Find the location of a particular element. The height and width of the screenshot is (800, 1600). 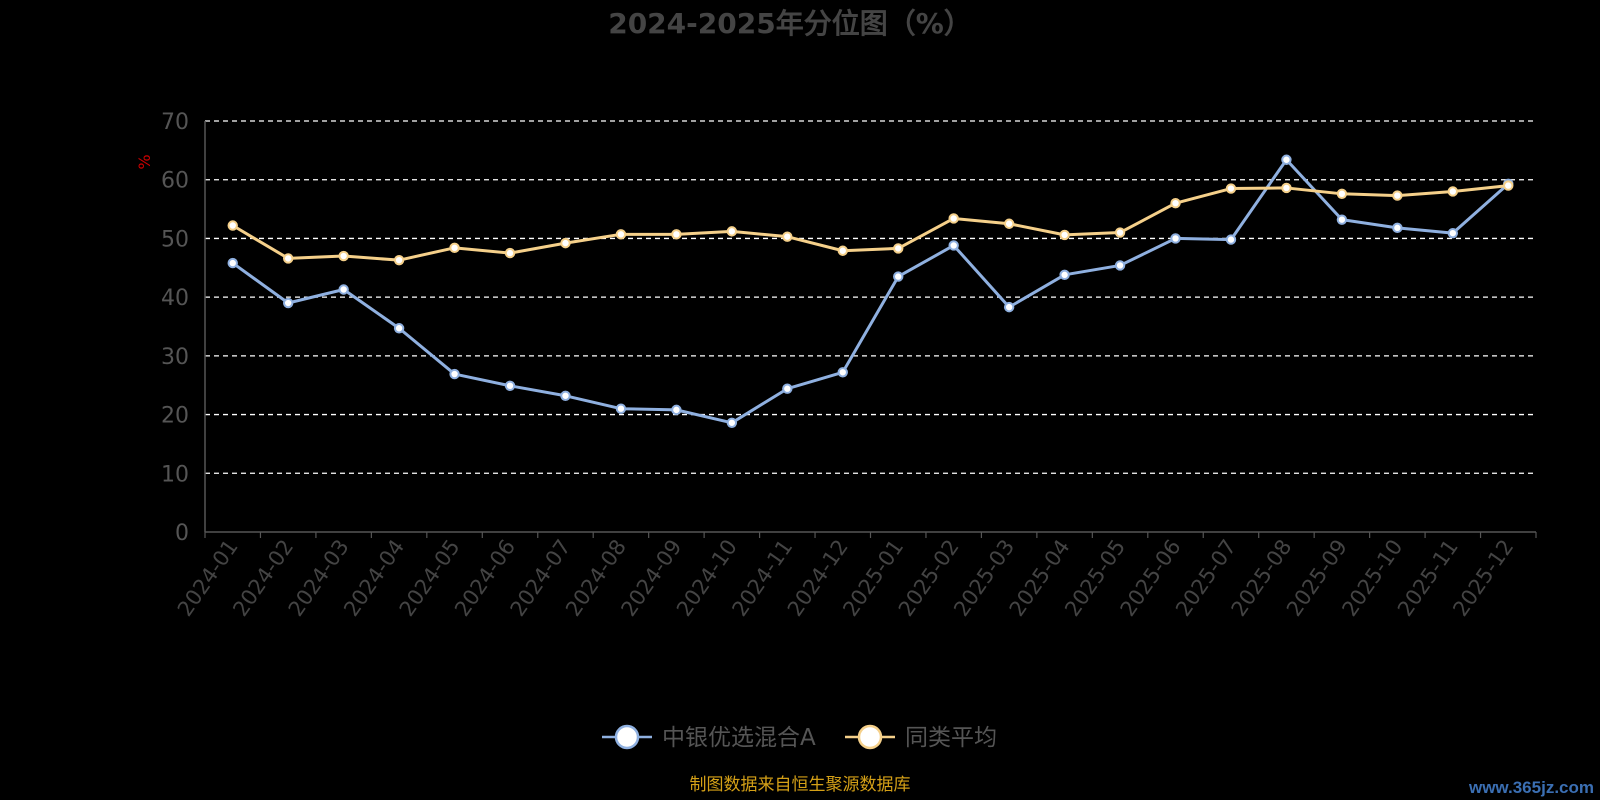

y-axis-label: % is located at coordinates (144, 161).